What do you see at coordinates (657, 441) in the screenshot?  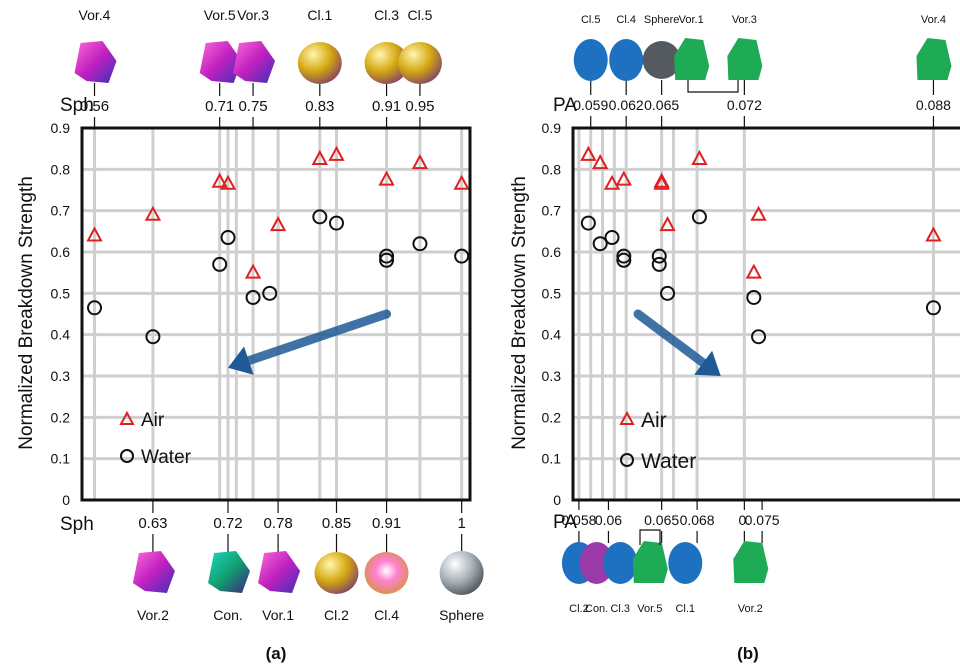 I see `legend-b: Air Water` at bounding box center [657, 441].